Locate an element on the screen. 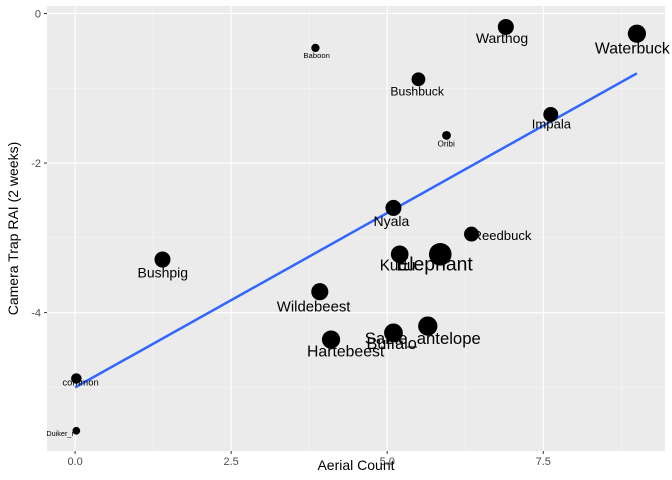 The height and width of the screenshot is (480, 672). y-axis-title: Camera Trap RAI (2 weeks) is located at coordinates (13, 229).